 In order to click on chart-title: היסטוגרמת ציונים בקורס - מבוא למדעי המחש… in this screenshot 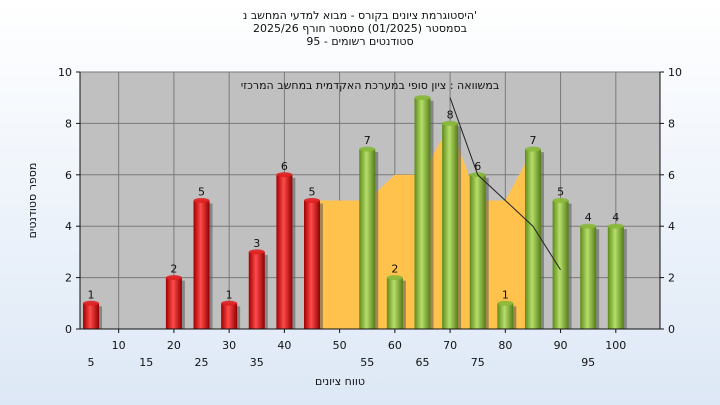, I will do `click(360, 15)`.